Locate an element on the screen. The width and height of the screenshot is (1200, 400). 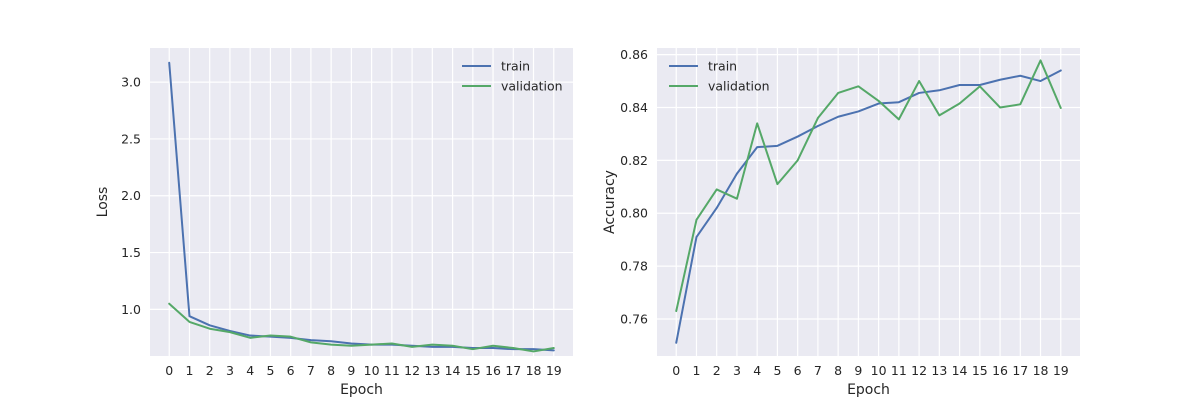
y-tick-label: 0.76 is located at coordinates (634, 318).